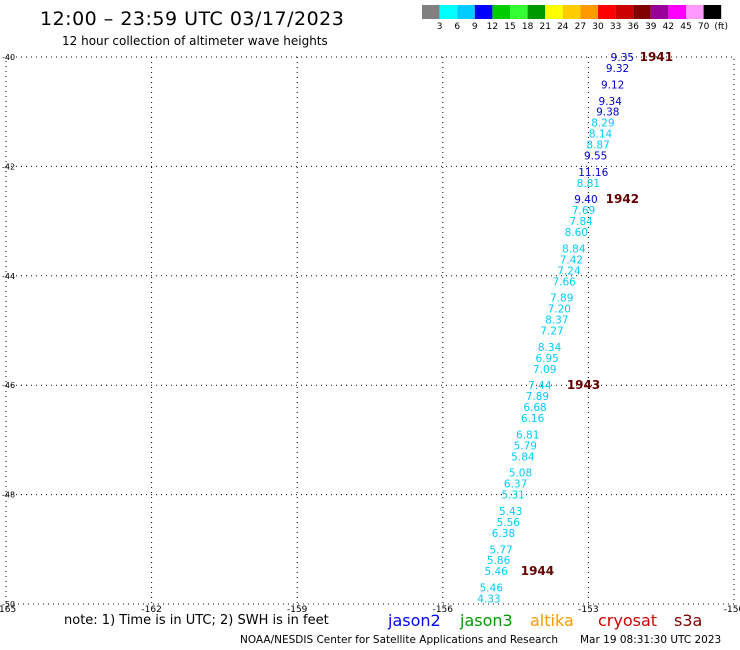 The width and height of the screenshot is (740, 650). Describe the element at coordinates (546, 359) in the screenshot. I see `swh-value: 6.95` at that location.